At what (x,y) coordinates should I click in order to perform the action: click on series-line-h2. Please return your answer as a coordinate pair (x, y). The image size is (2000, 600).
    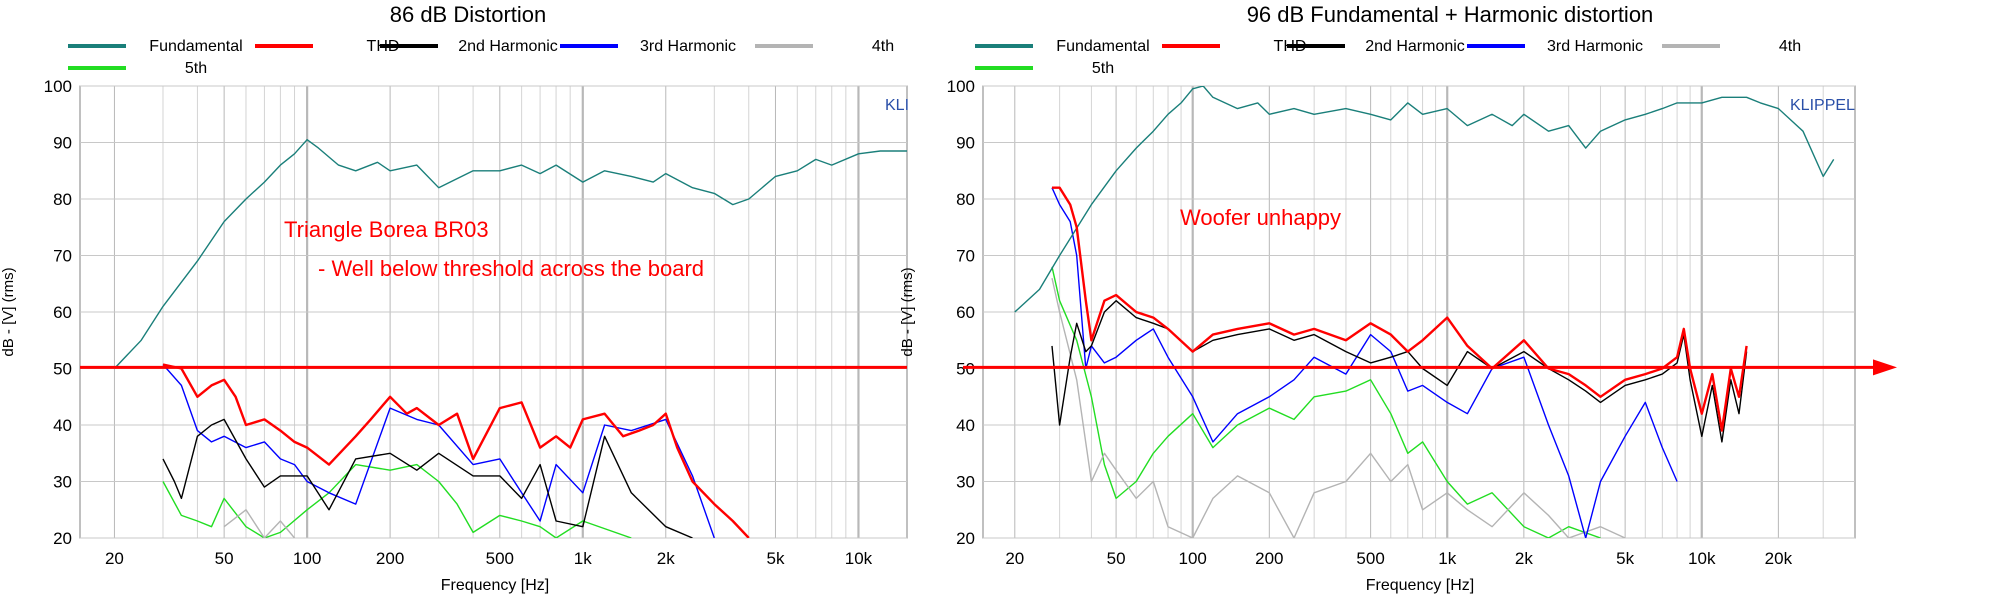
    Looking at the image, I should click on (427, 478).